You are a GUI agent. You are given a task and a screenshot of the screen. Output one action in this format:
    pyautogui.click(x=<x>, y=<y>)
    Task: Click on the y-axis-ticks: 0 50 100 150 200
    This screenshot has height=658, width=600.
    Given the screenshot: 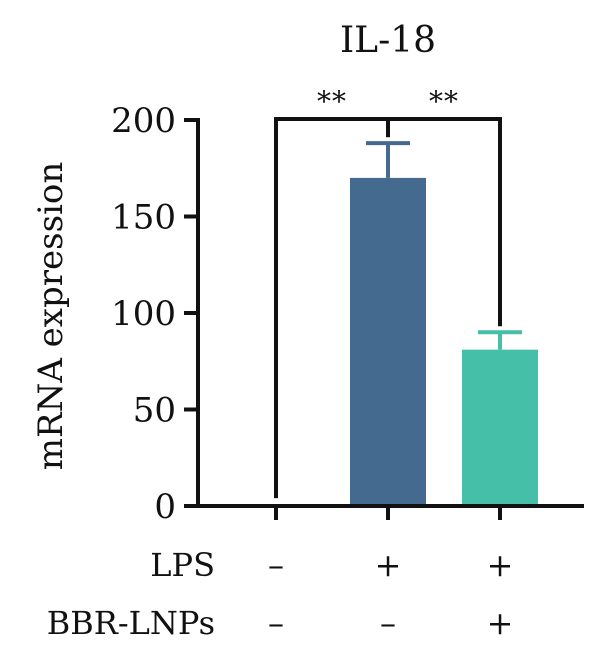 What is the action you would take?
    pyautogui.click(x=154, y=314)
    